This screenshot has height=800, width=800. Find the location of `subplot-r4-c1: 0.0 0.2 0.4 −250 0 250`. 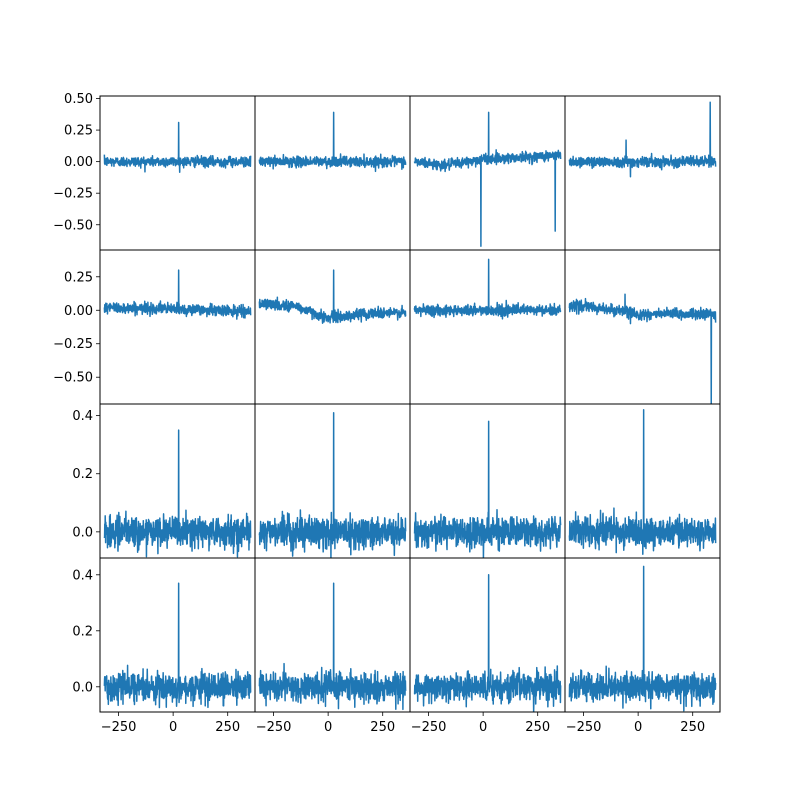

subplot-r4-c1: 0.0 0.2 0.4 −250 0 250 is located at coordinates (164, 646).